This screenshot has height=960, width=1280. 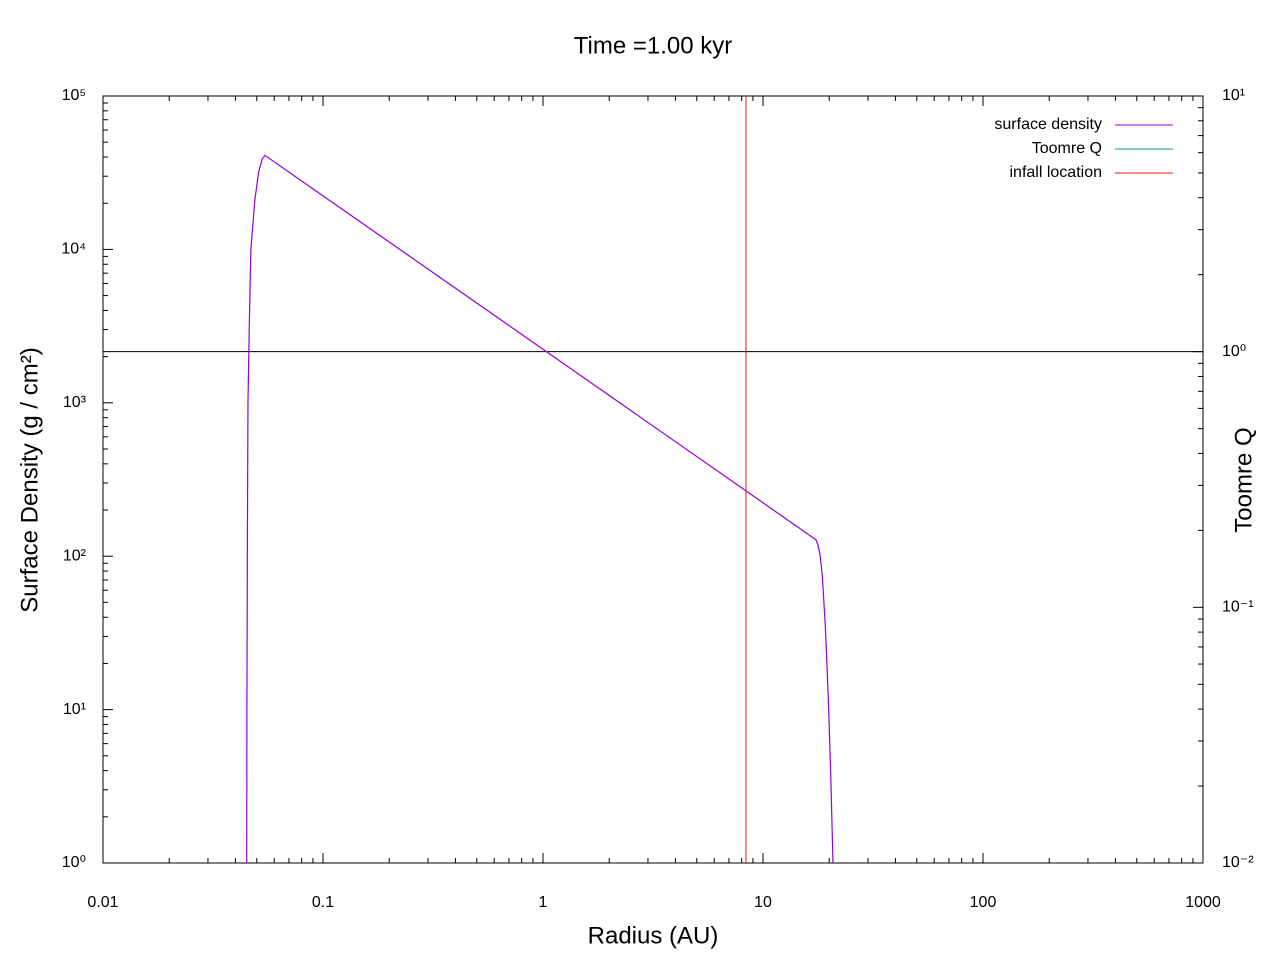 I want to click on x-tick-label: 1000, so click(x=1203, y=902).